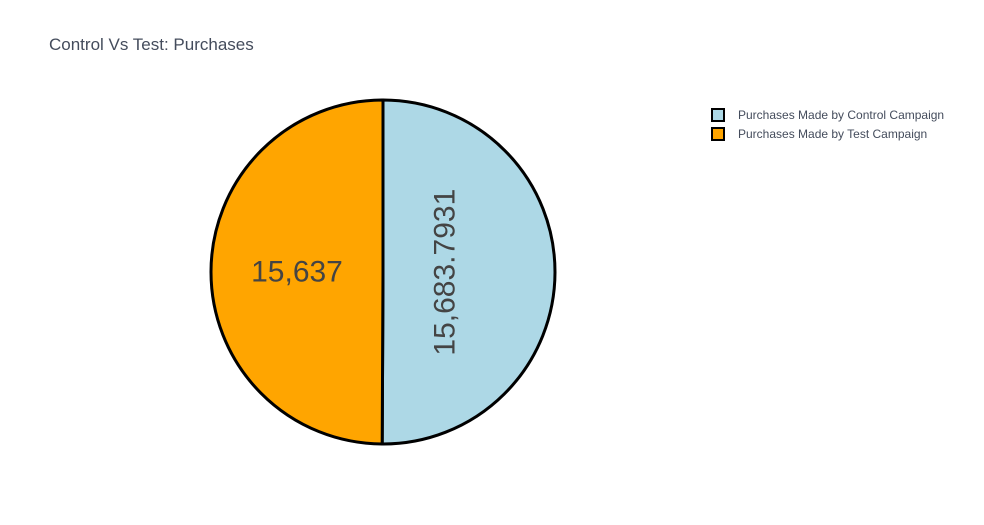 Image resolution: width=984 pixels, height=525 pixels. I want to click on legend-label-test: Purchases Made by Test Campaign, so click(832, 134).